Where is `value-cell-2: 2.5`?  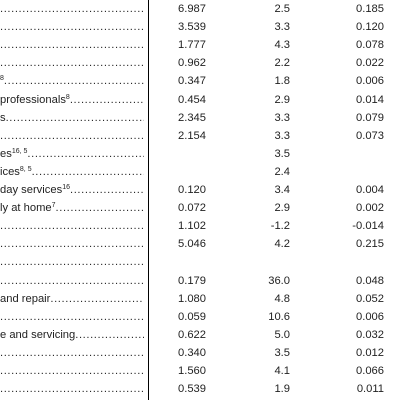 value-cell-2: 2.5 is located at coordinates (282, 9).